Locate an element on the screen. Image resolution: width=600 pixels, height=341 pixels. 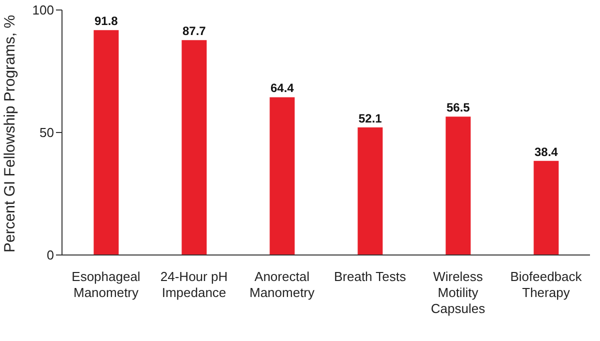
x-tick-label: Wireless Motility Capsules is located at coordinates (458, 292).